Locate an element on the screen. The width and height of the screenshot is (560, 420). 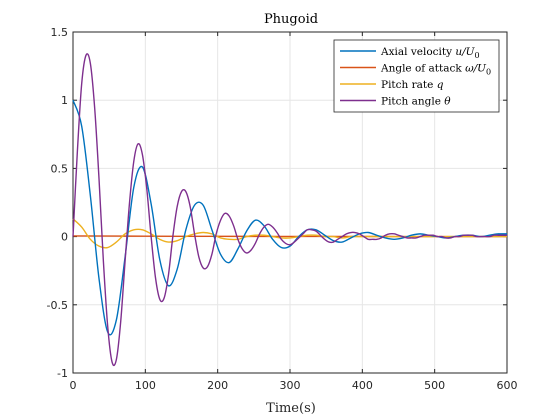
x-tick-label: 200 is located at coordinates (217, 385).